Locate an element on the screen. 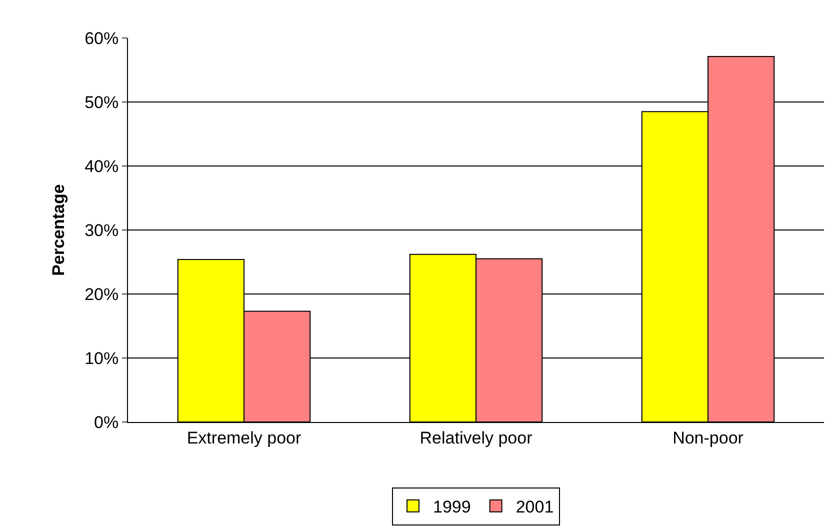 This screenshot has width=826, height=527. y-tick-label: 60% is located at coordinates (101, 38).